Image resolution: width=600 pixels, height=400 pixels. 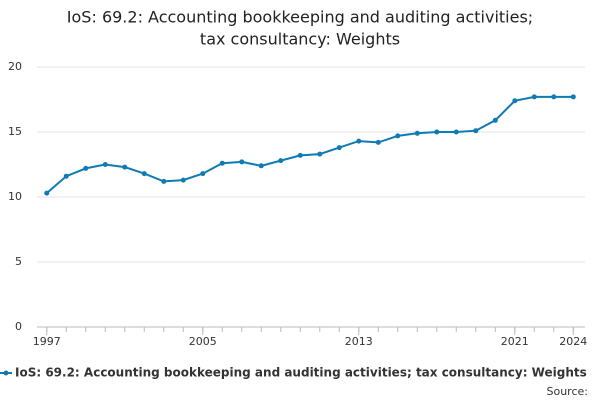 What do you see at coordinates (573, 341) in the screenshot?
I see `x-tick-label: 2024` at bounding box center [573, 341].